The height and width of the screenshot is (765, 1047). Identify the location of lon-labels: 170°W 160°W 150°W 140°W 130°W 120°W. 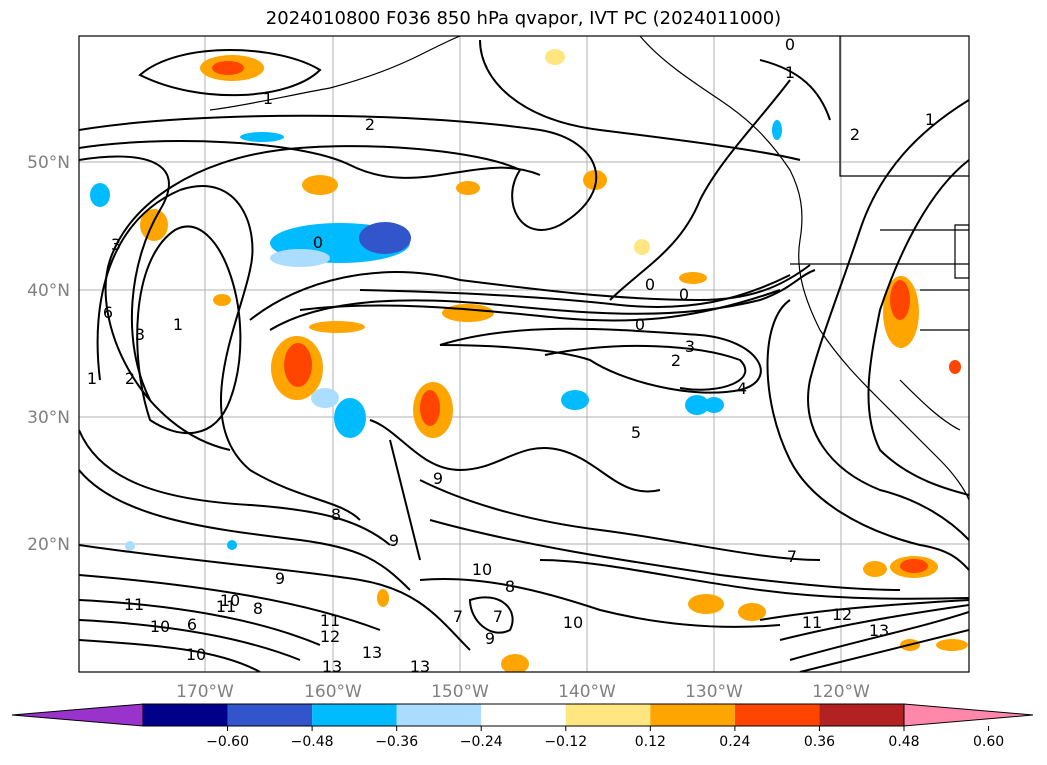
(523, 692).